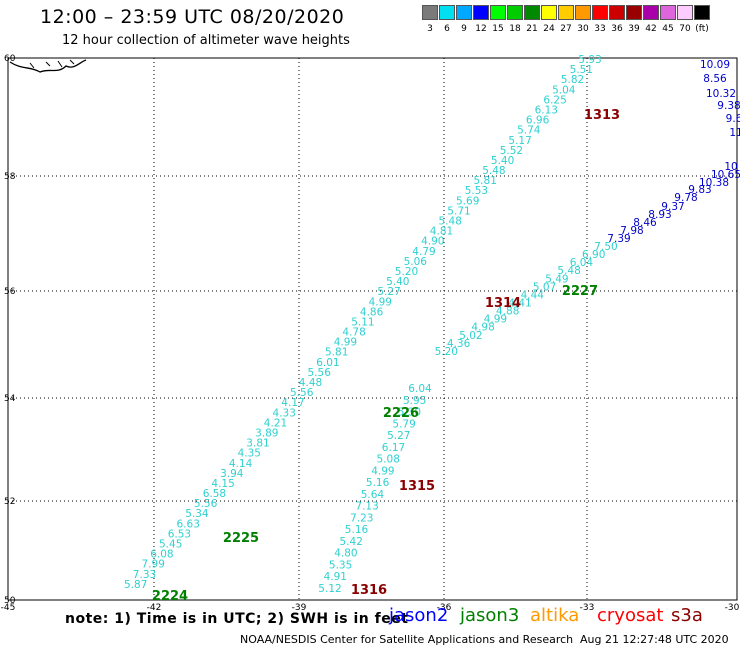 This screenshot has height=650, width=740. I want to click on wave-height-value: 6.96, so click(538, 121).